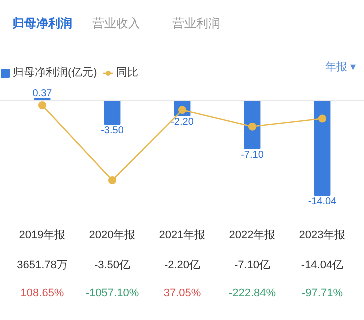  What do you see at coordinates (182, 236) in the screenshot?
I see `x-tick-label: 2021年报` at bounding box center [182, 236].